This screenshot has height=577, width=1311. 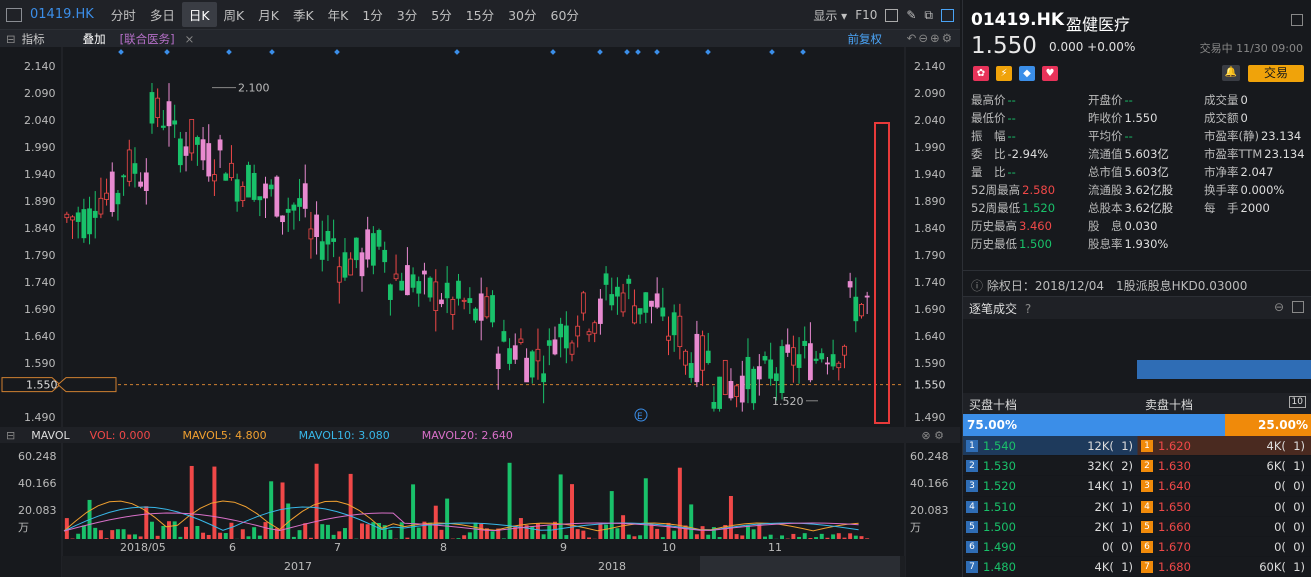 What do you see at coordinates (993, 309) in the screenshot?
I see `ticks-title: 逐笔成交` at bounding box center [993, 309].